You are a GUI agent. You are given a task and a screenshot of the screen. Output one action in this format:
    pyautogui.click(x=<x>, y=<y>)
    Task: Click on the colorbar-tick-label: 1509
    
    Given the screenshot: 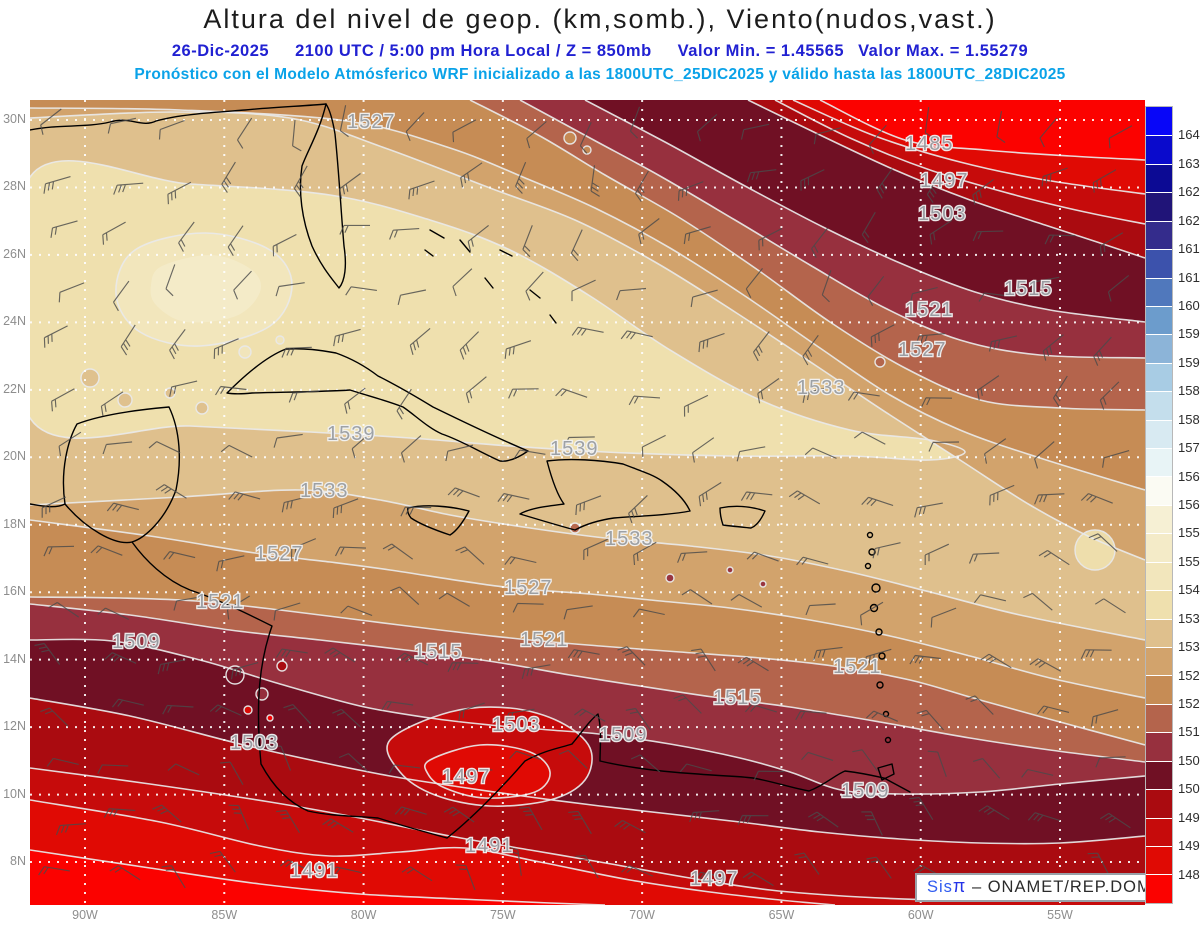 What is the action you would take?
    pyautogui.click(x=1189, y=760)
    